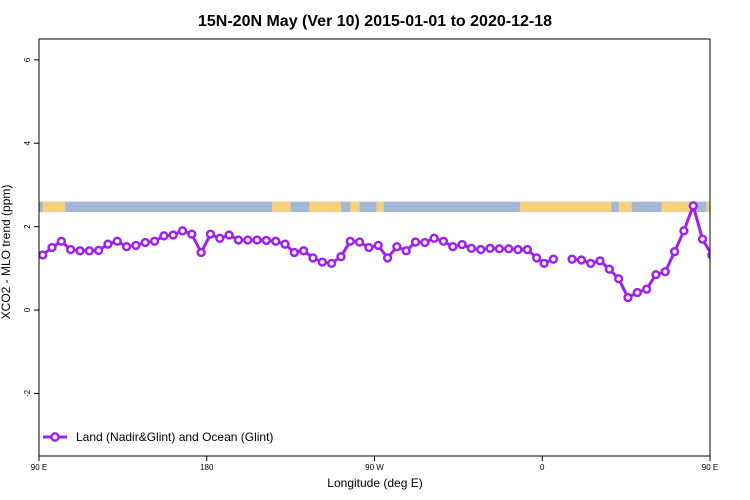 Image resolution: width=750 pixels, height=500 pixels. I want to click on y-axis: 6 4 2 0 -2, so click(31, 227).